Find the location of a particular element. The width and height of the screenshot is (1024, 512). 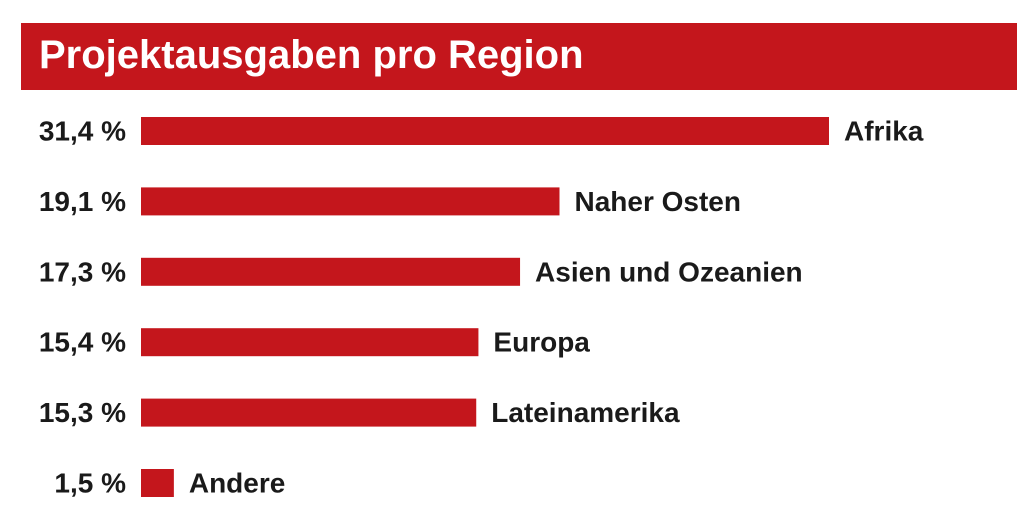

category-label: Asien und Ozeanien is located at coordinates (669, 271).